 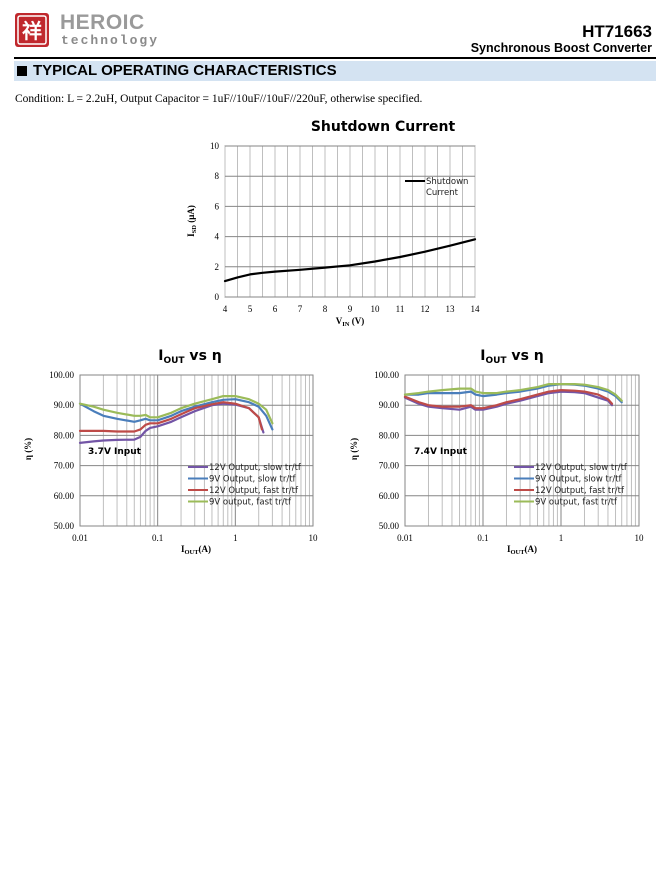 I want to click on section-bullet-icon, so click(x=22, y=71).